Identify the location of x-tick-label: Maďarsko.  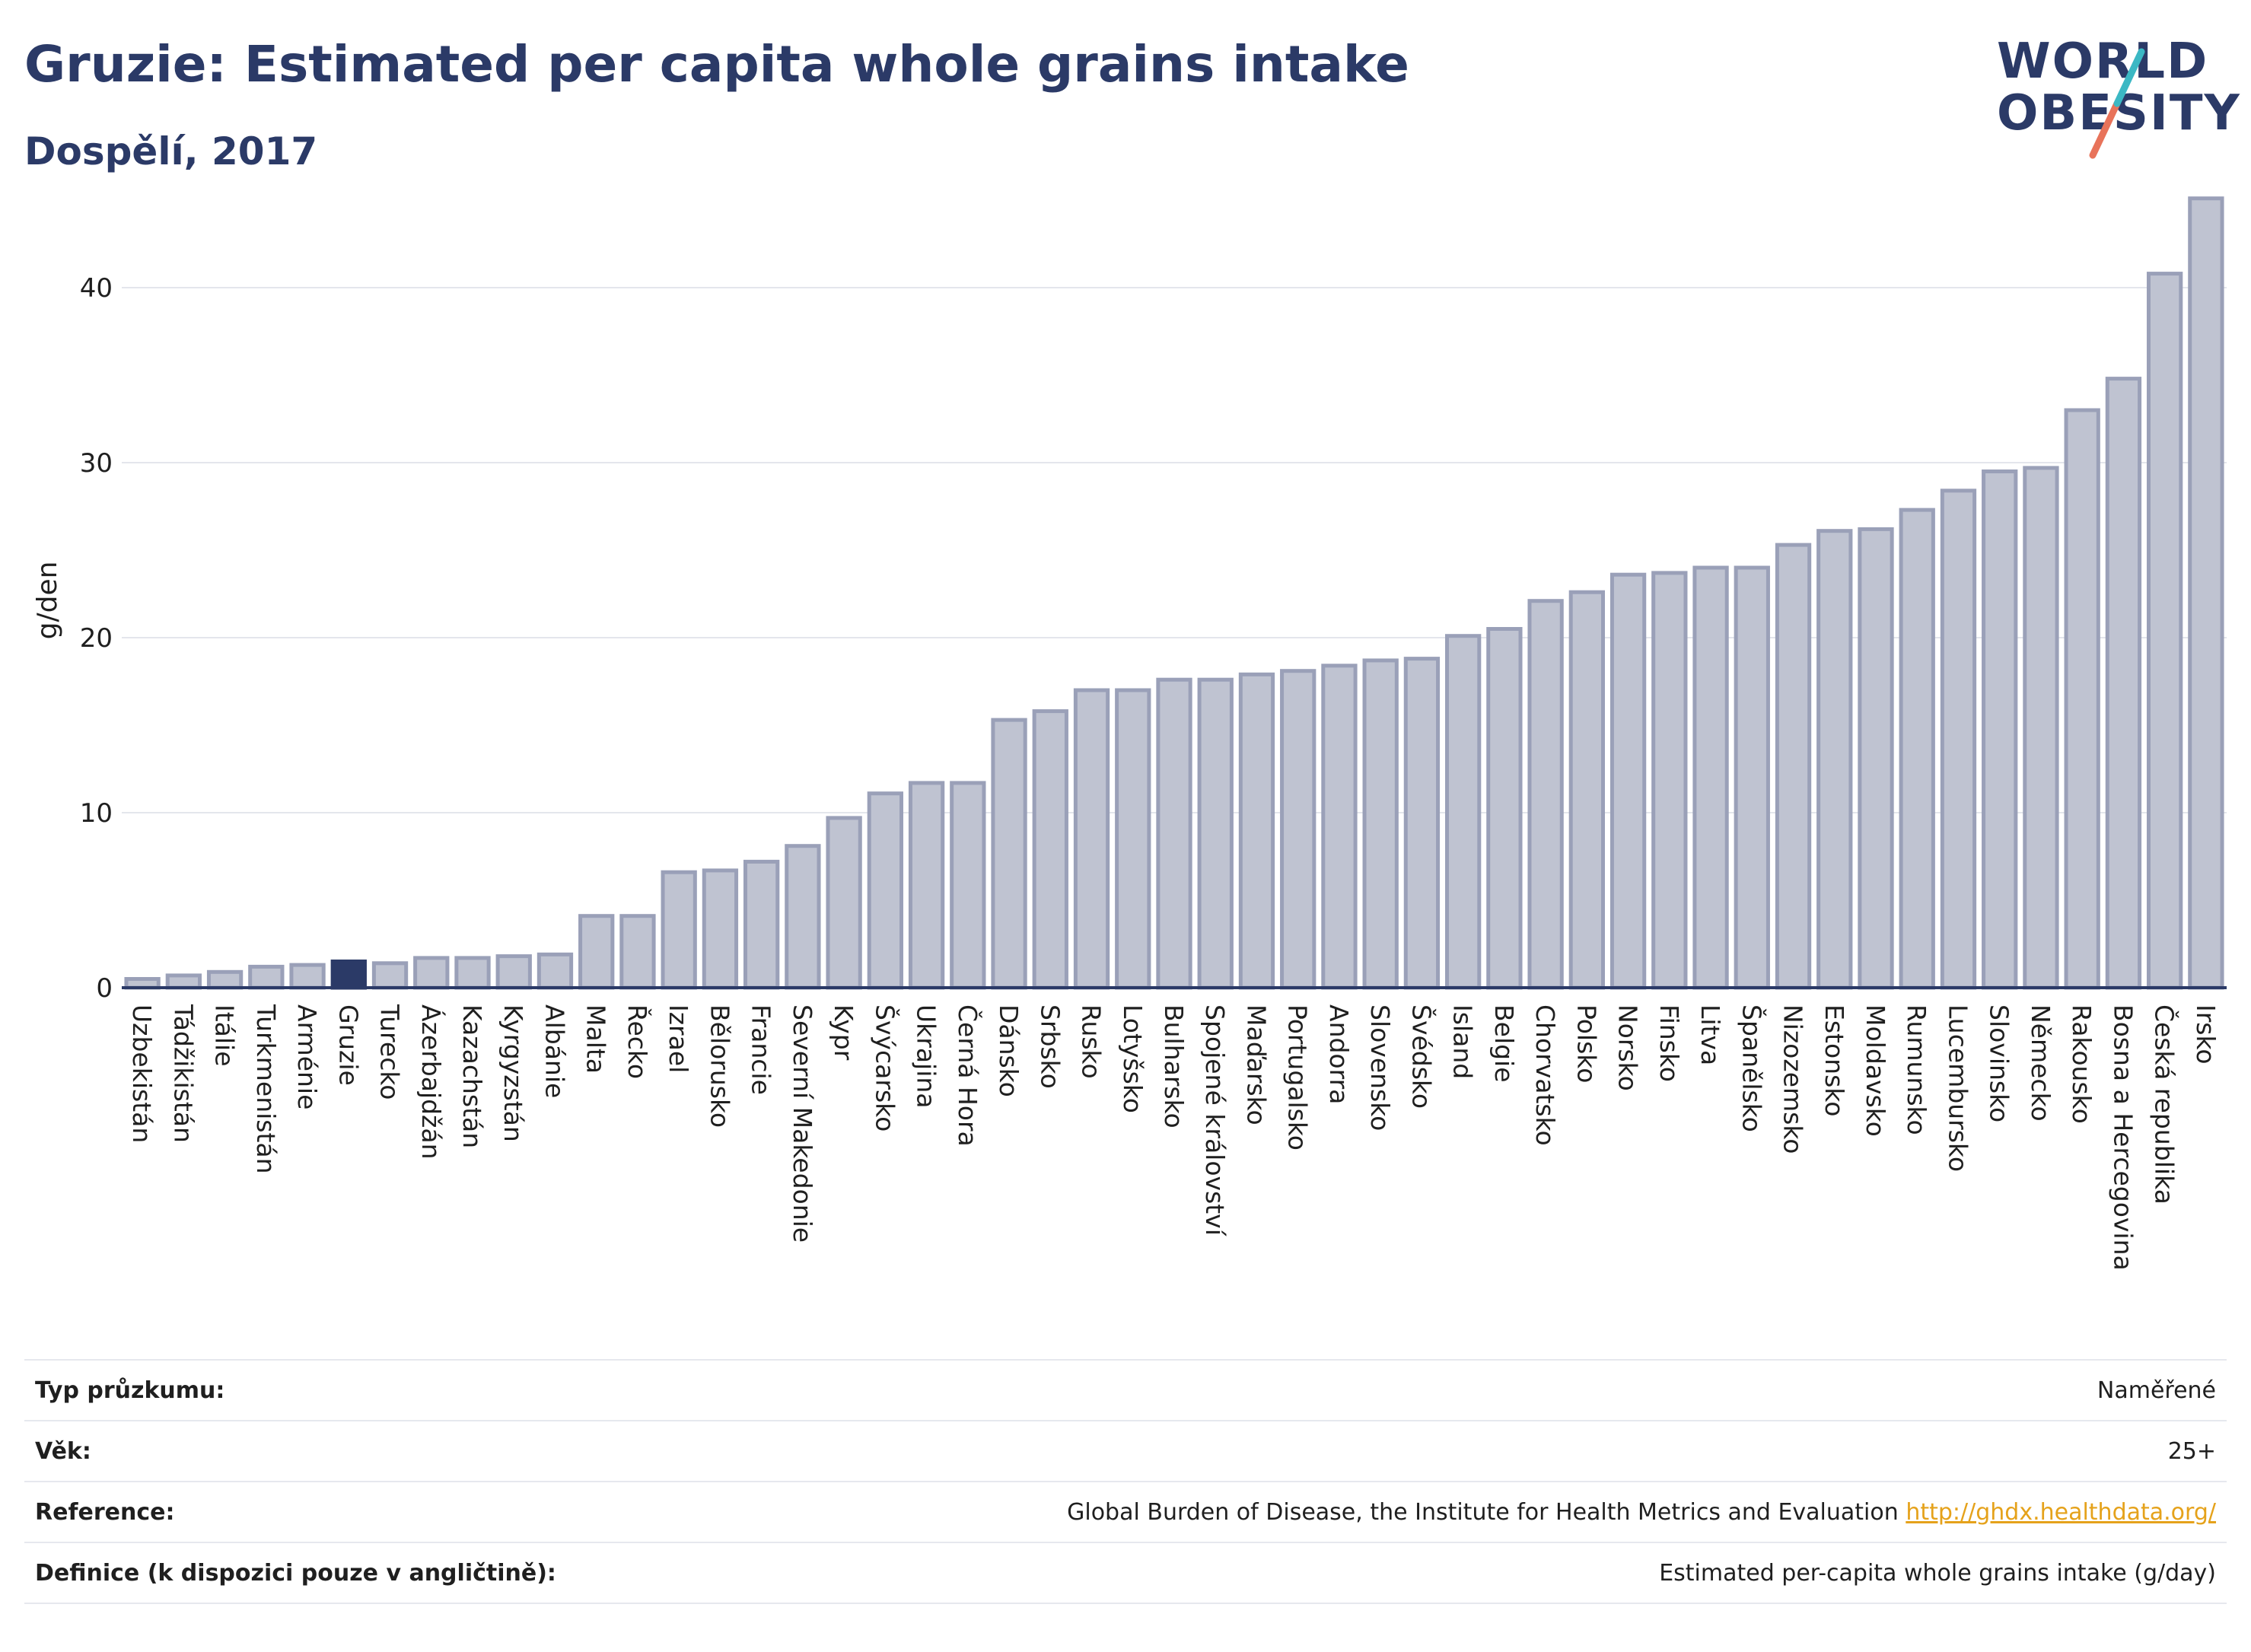
(1256, 1064).